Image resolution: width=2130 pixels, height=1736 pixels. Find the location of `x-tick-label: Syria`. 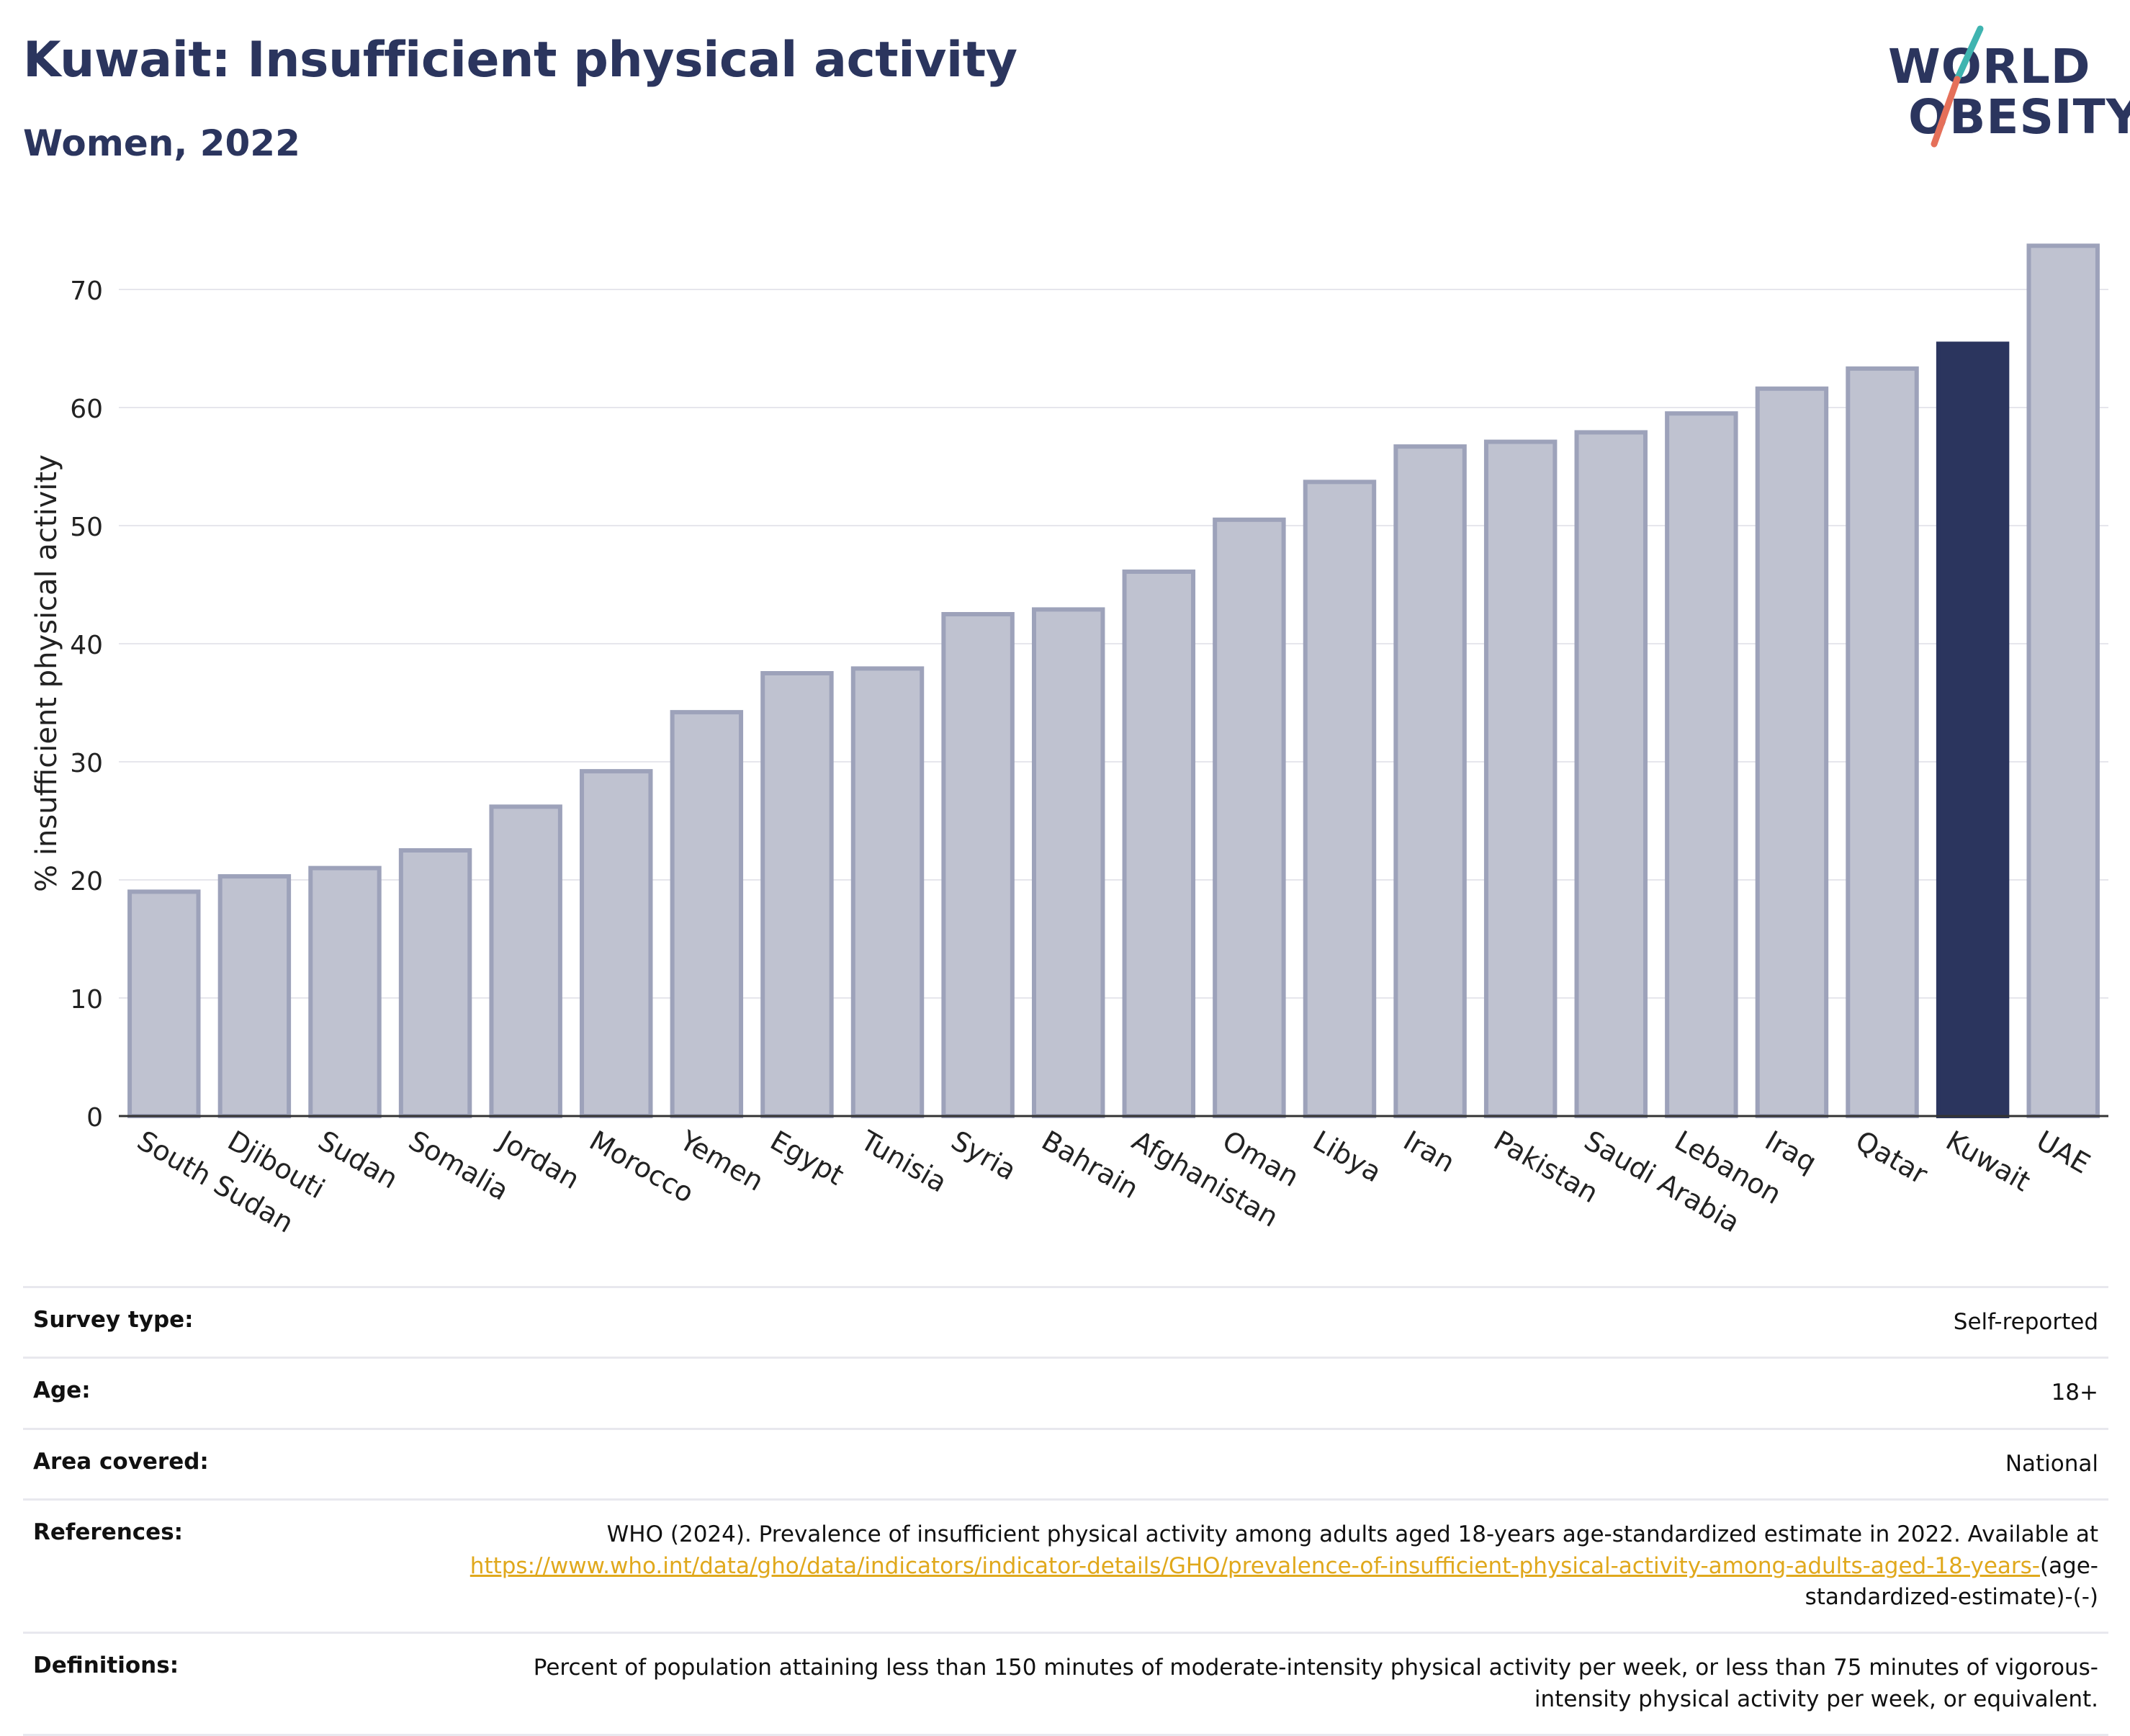

x-tick-label: Syria is located at coordinates (984, 1156).